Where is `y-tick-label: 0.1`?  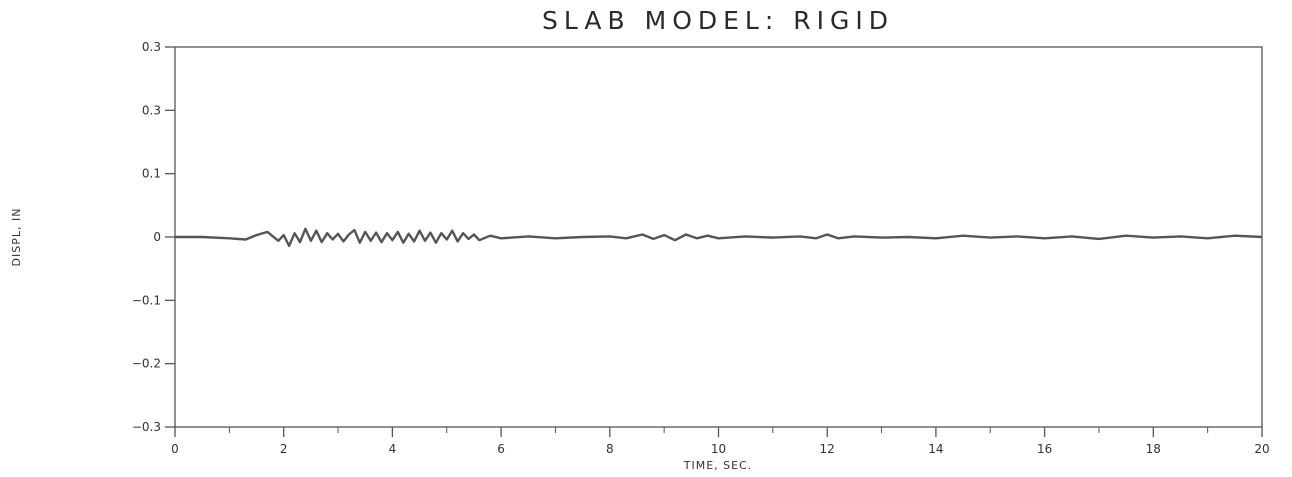 y-tick-label: 0.1 is located at coordinates (151, 174).